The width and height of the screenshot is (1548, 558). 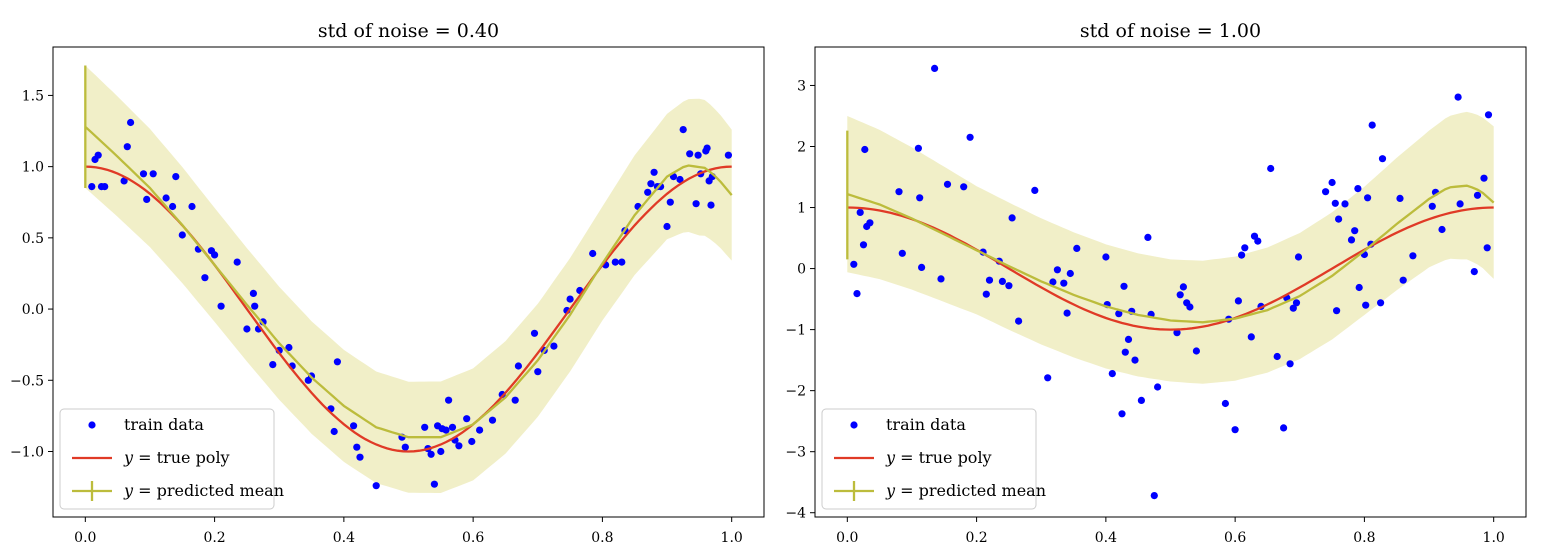 I want to click on y-tick-label-4: 0, so click(x=801, y=270).